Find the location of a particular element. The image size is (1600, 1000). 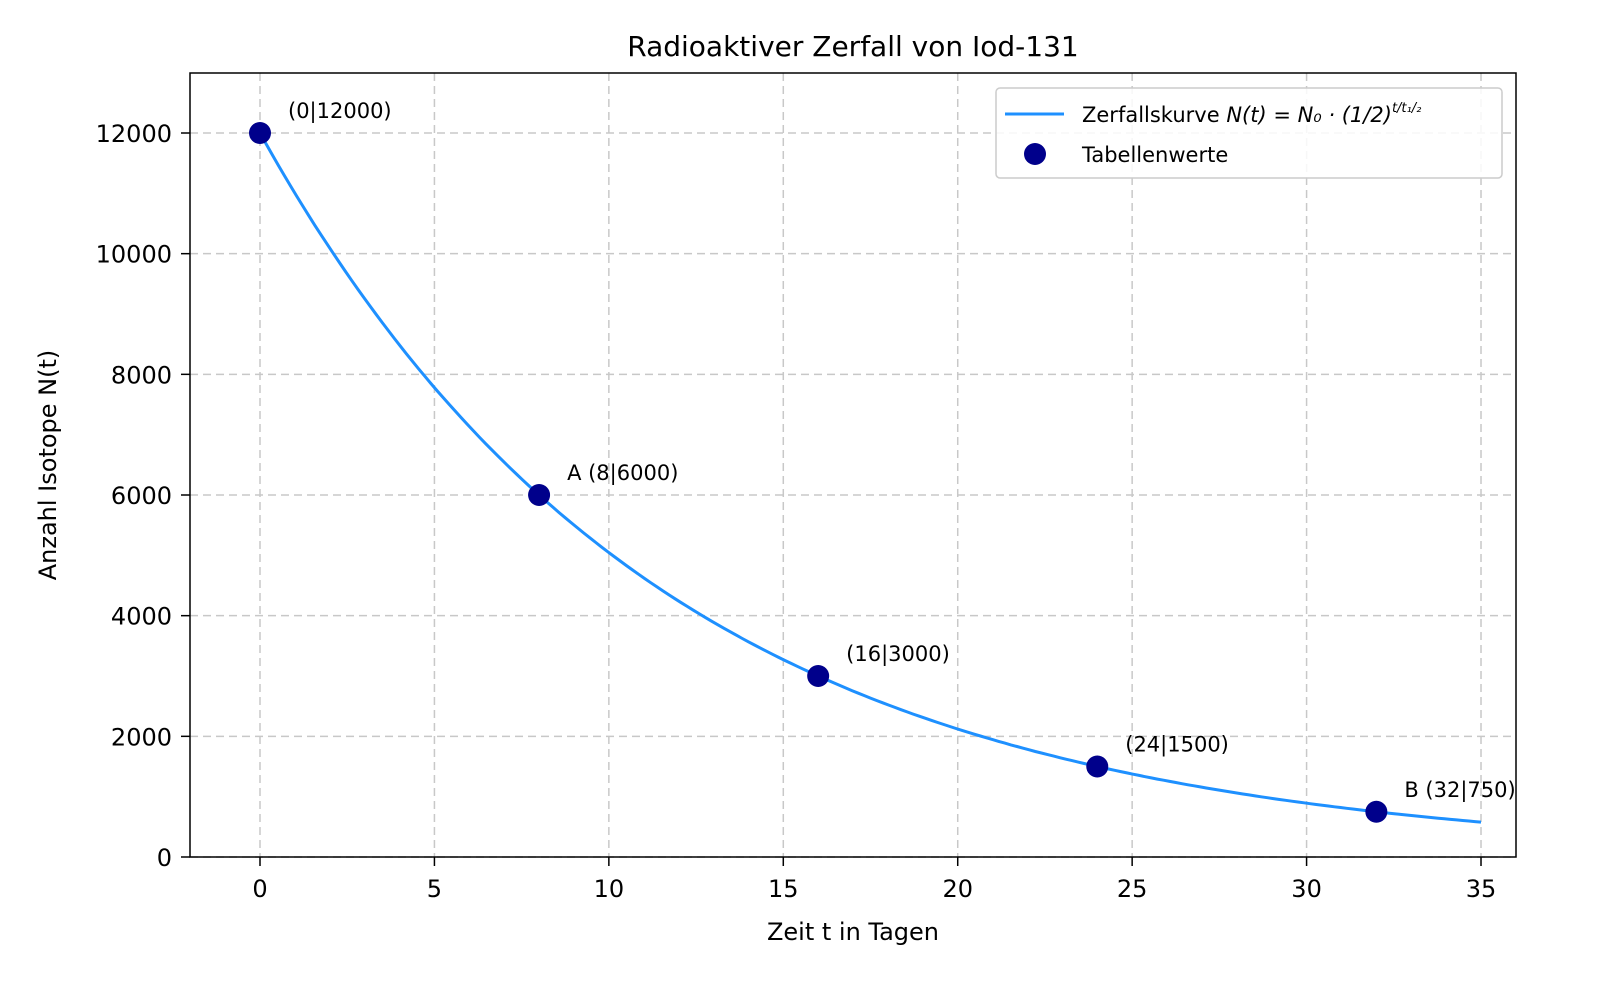

x-tick-label: 0 is located at coordinates (259, 889).